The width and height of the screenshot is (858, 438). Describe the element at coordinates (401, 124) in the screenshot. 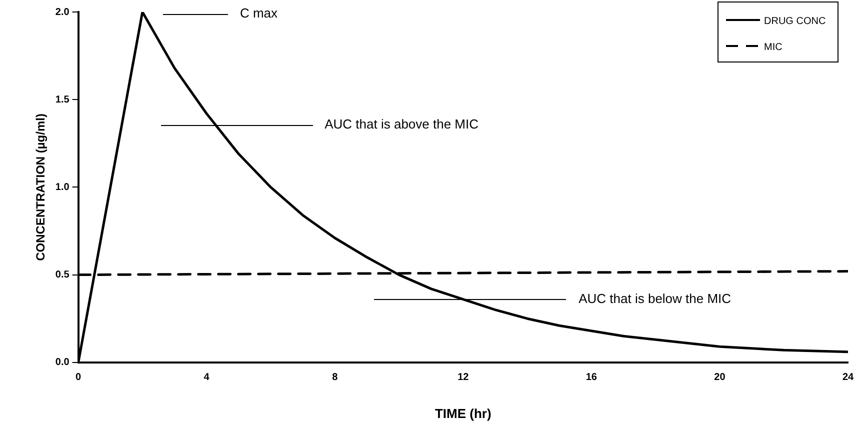

I see `annotation: AUC that is above the MIC` at that location.